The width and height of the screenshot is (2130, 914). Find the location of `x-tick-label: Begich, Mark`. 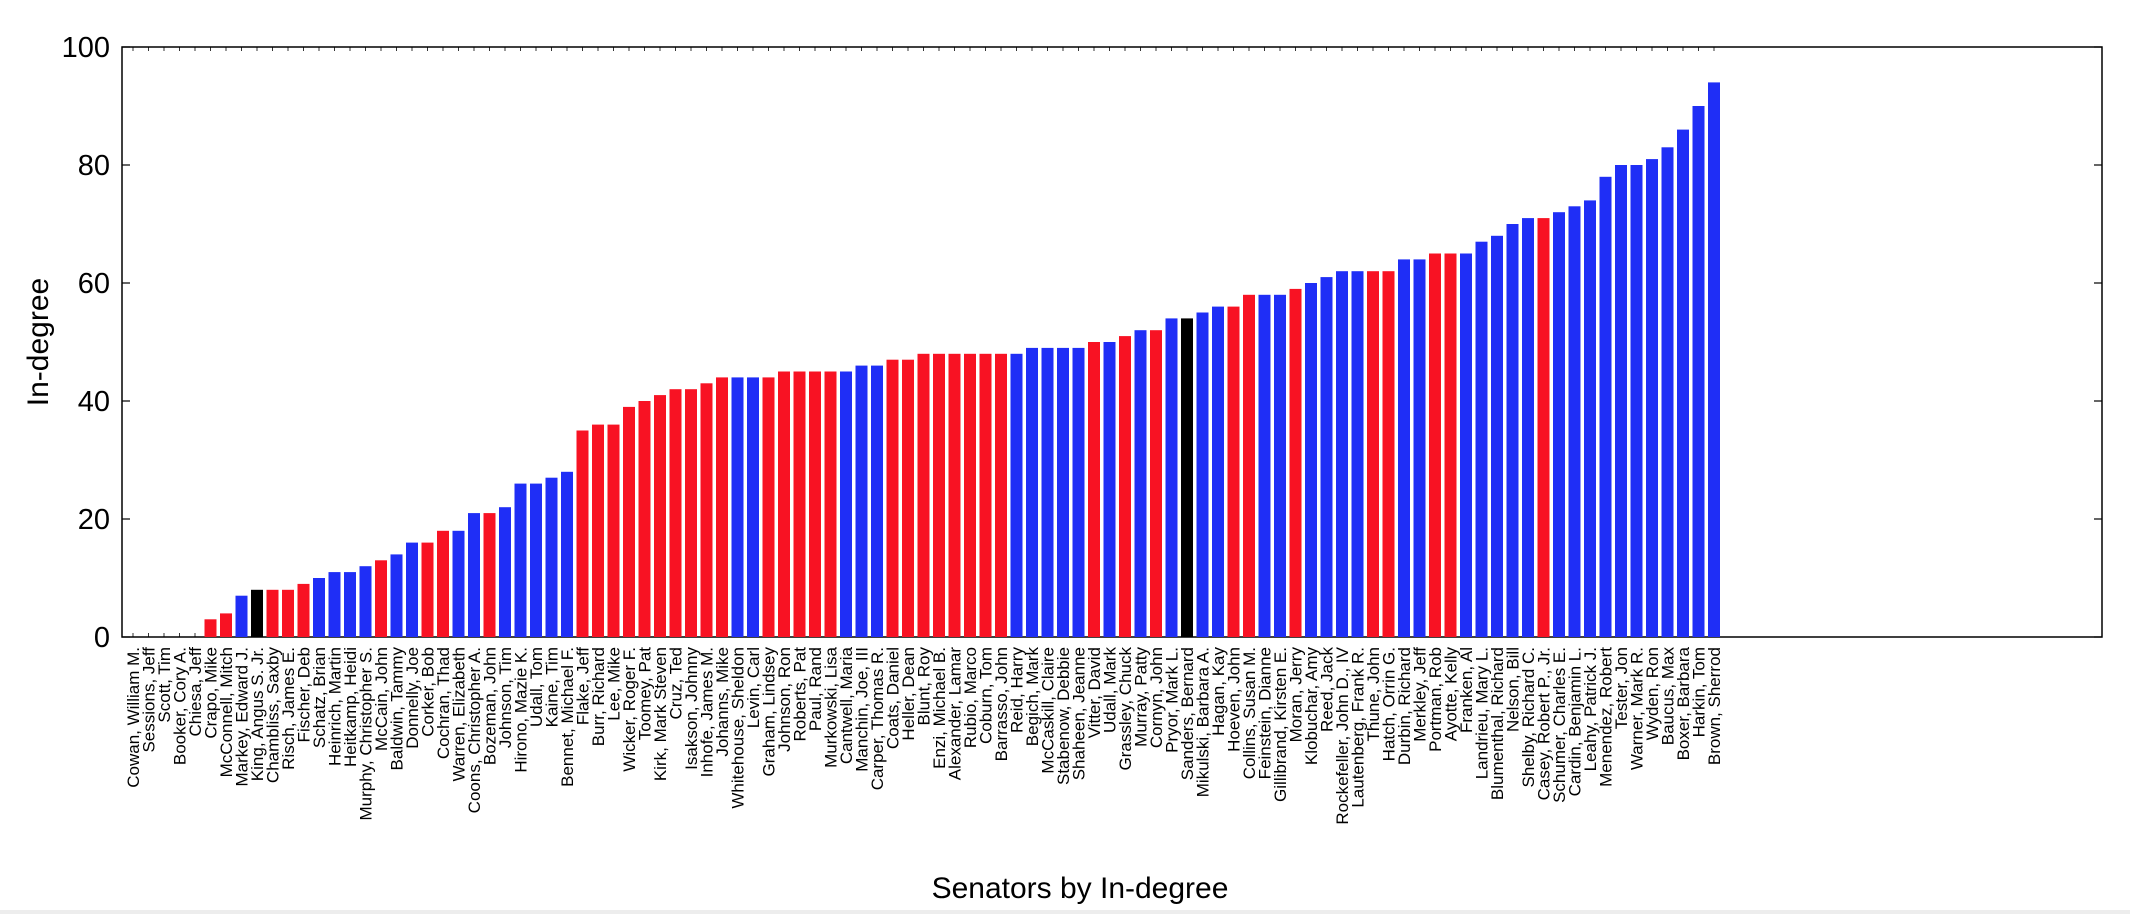

x-tick-label: Begich, Mark is located at coordinates (1032, 697).